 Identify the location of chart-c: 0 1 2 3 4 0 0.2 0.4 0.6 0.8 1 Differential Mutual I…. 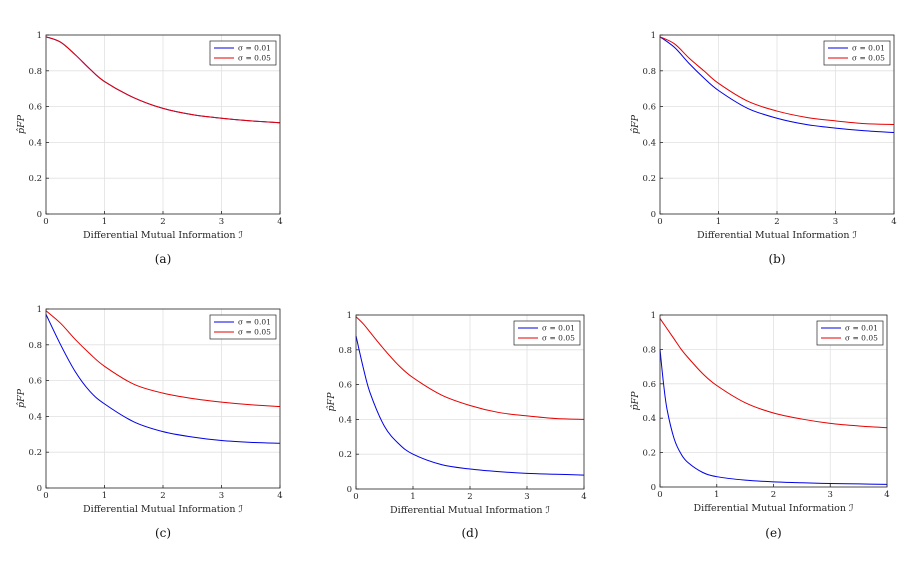
(149, 422).